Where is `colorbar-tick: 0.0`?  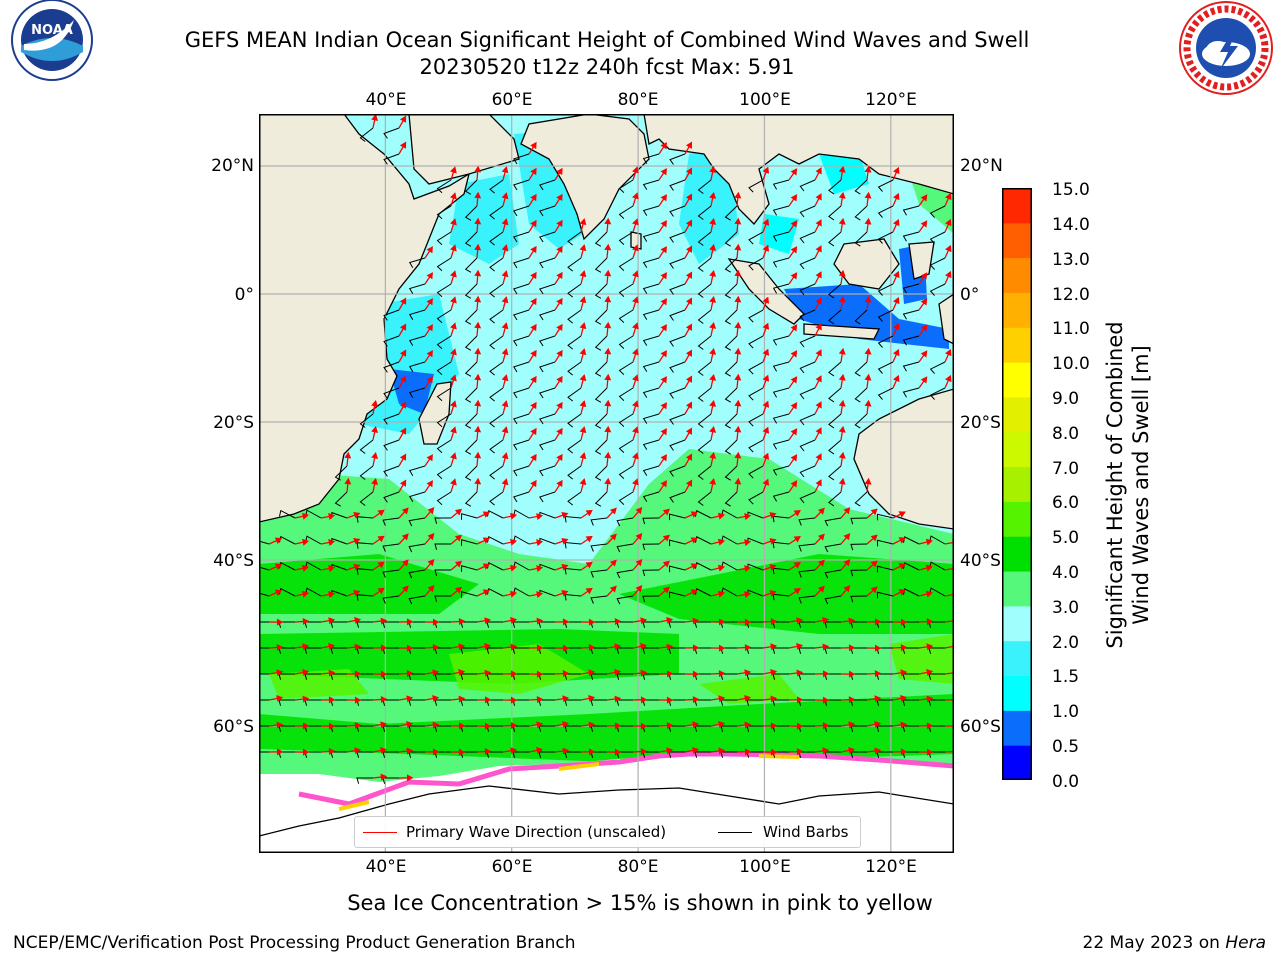 colorbar-tick: 0.0 is located at coordinates (1066, 782).